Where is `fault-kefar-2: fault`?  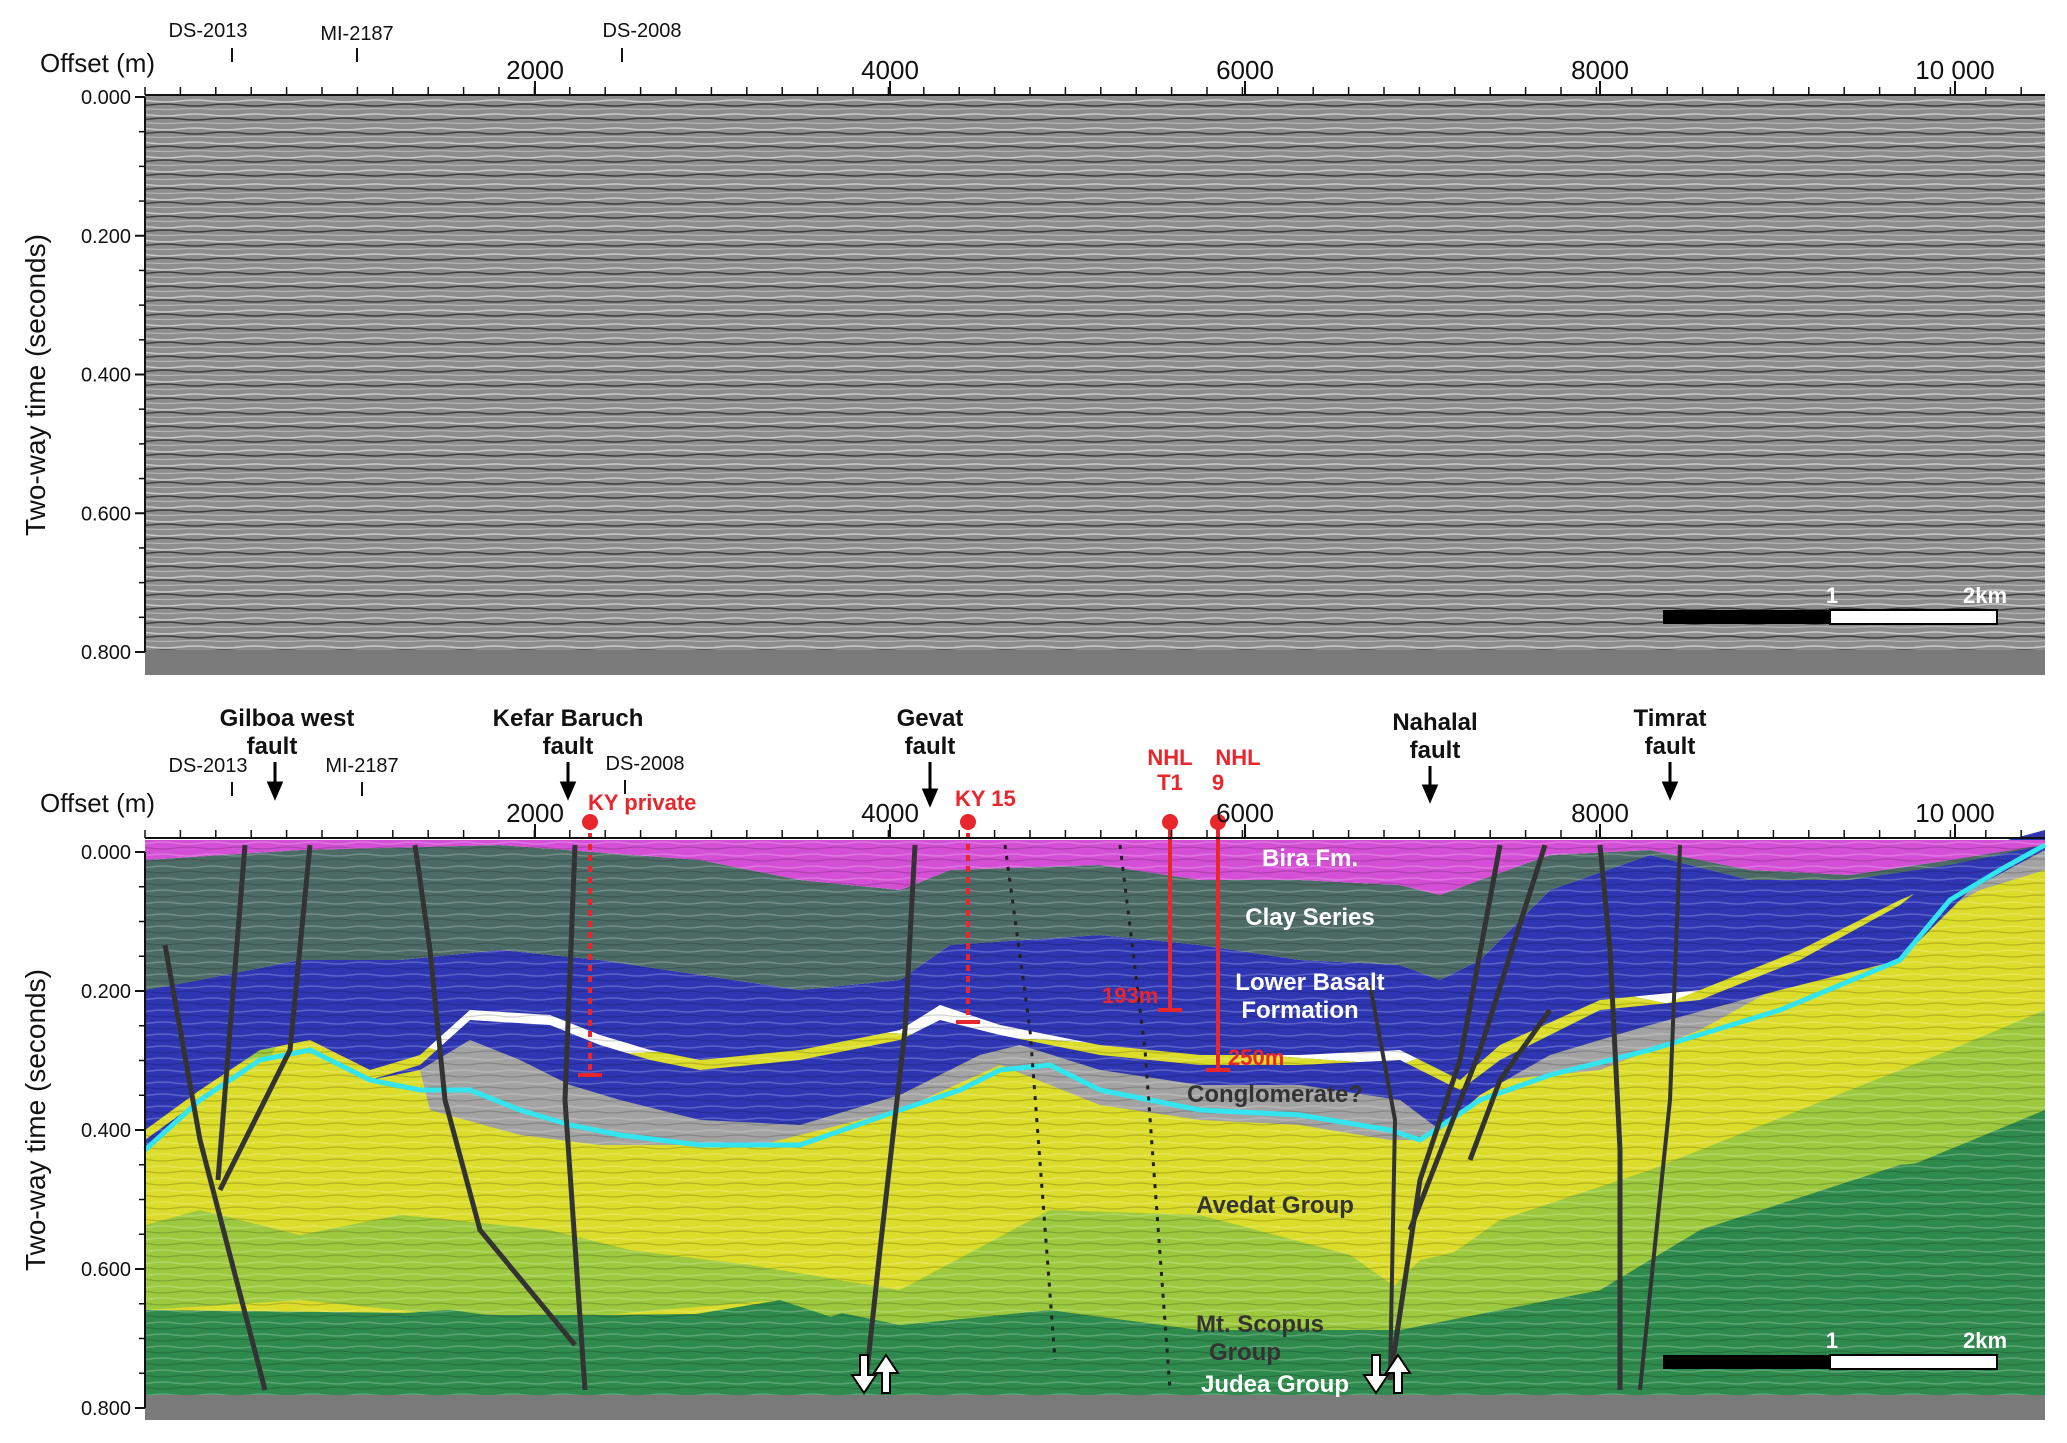 fault-kefar-2: fault is located at coordinates (568, 746).